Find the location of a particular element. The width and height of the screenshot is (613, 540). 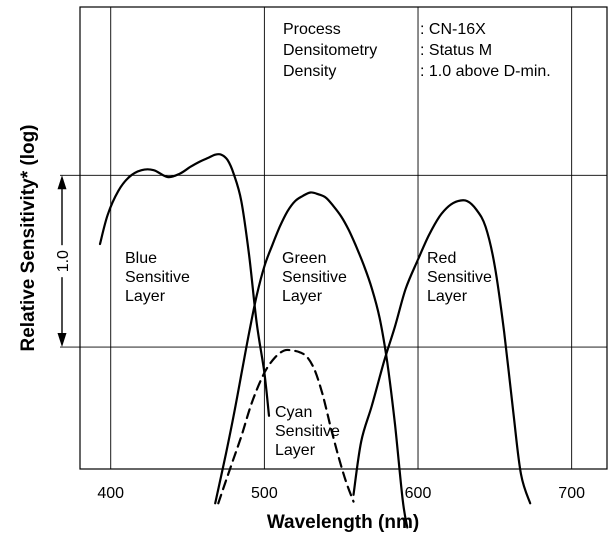

scale-bar: 1.0 is located at coordinates (63, 261).